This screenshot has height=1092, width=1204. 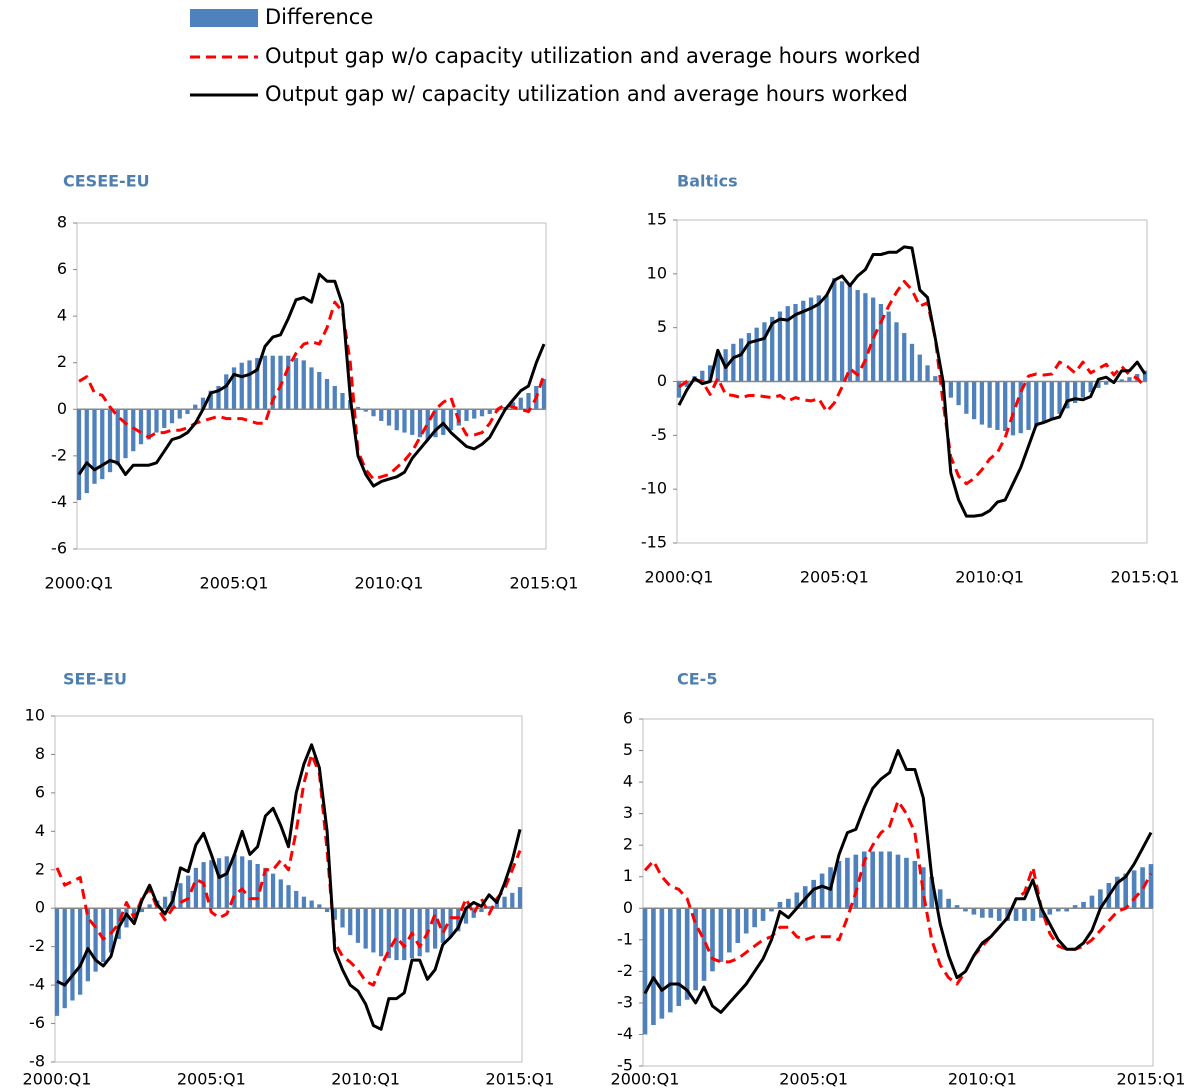 What do you see at coordinates (95, 679) in the screenshot?
I see `panel-title: SEE-EU` at bounding box center [95, 679].